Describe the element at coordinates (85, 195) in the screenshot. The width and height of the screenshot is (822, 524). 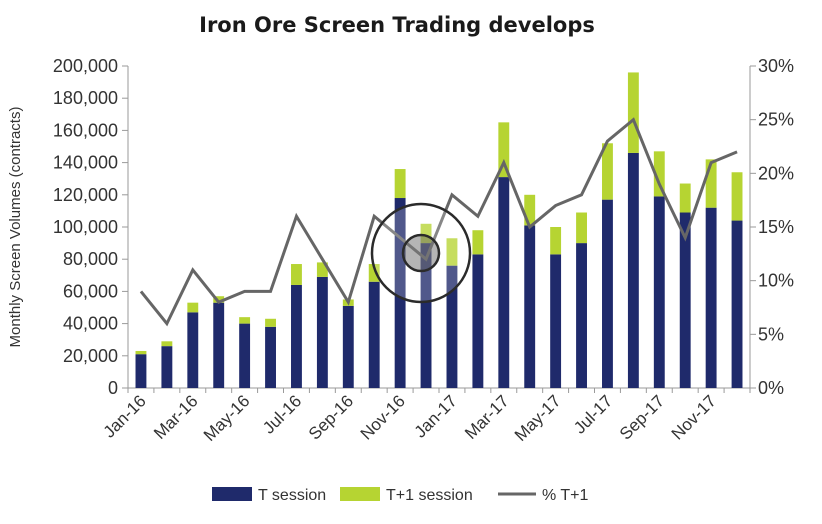
I see `y-tick-label: 120,000` at that location.